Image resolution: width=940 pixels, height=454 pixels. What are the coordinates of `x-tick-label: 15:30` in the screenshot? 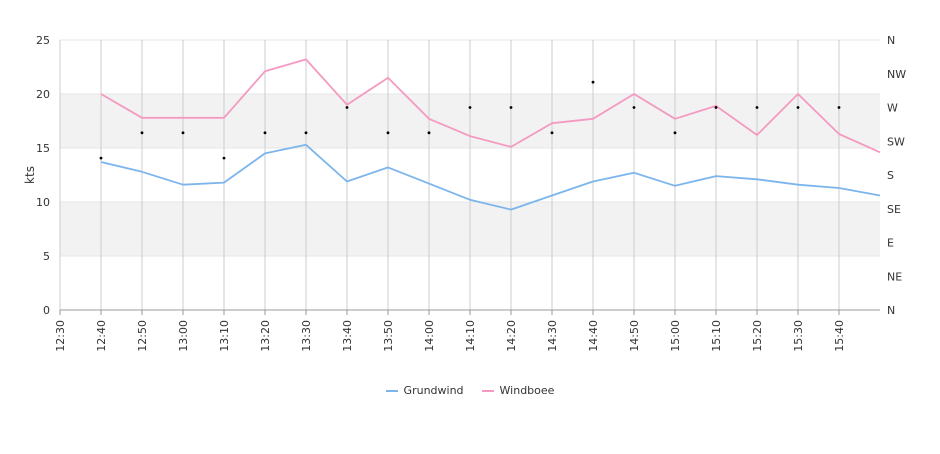 It's located at (798, 336).